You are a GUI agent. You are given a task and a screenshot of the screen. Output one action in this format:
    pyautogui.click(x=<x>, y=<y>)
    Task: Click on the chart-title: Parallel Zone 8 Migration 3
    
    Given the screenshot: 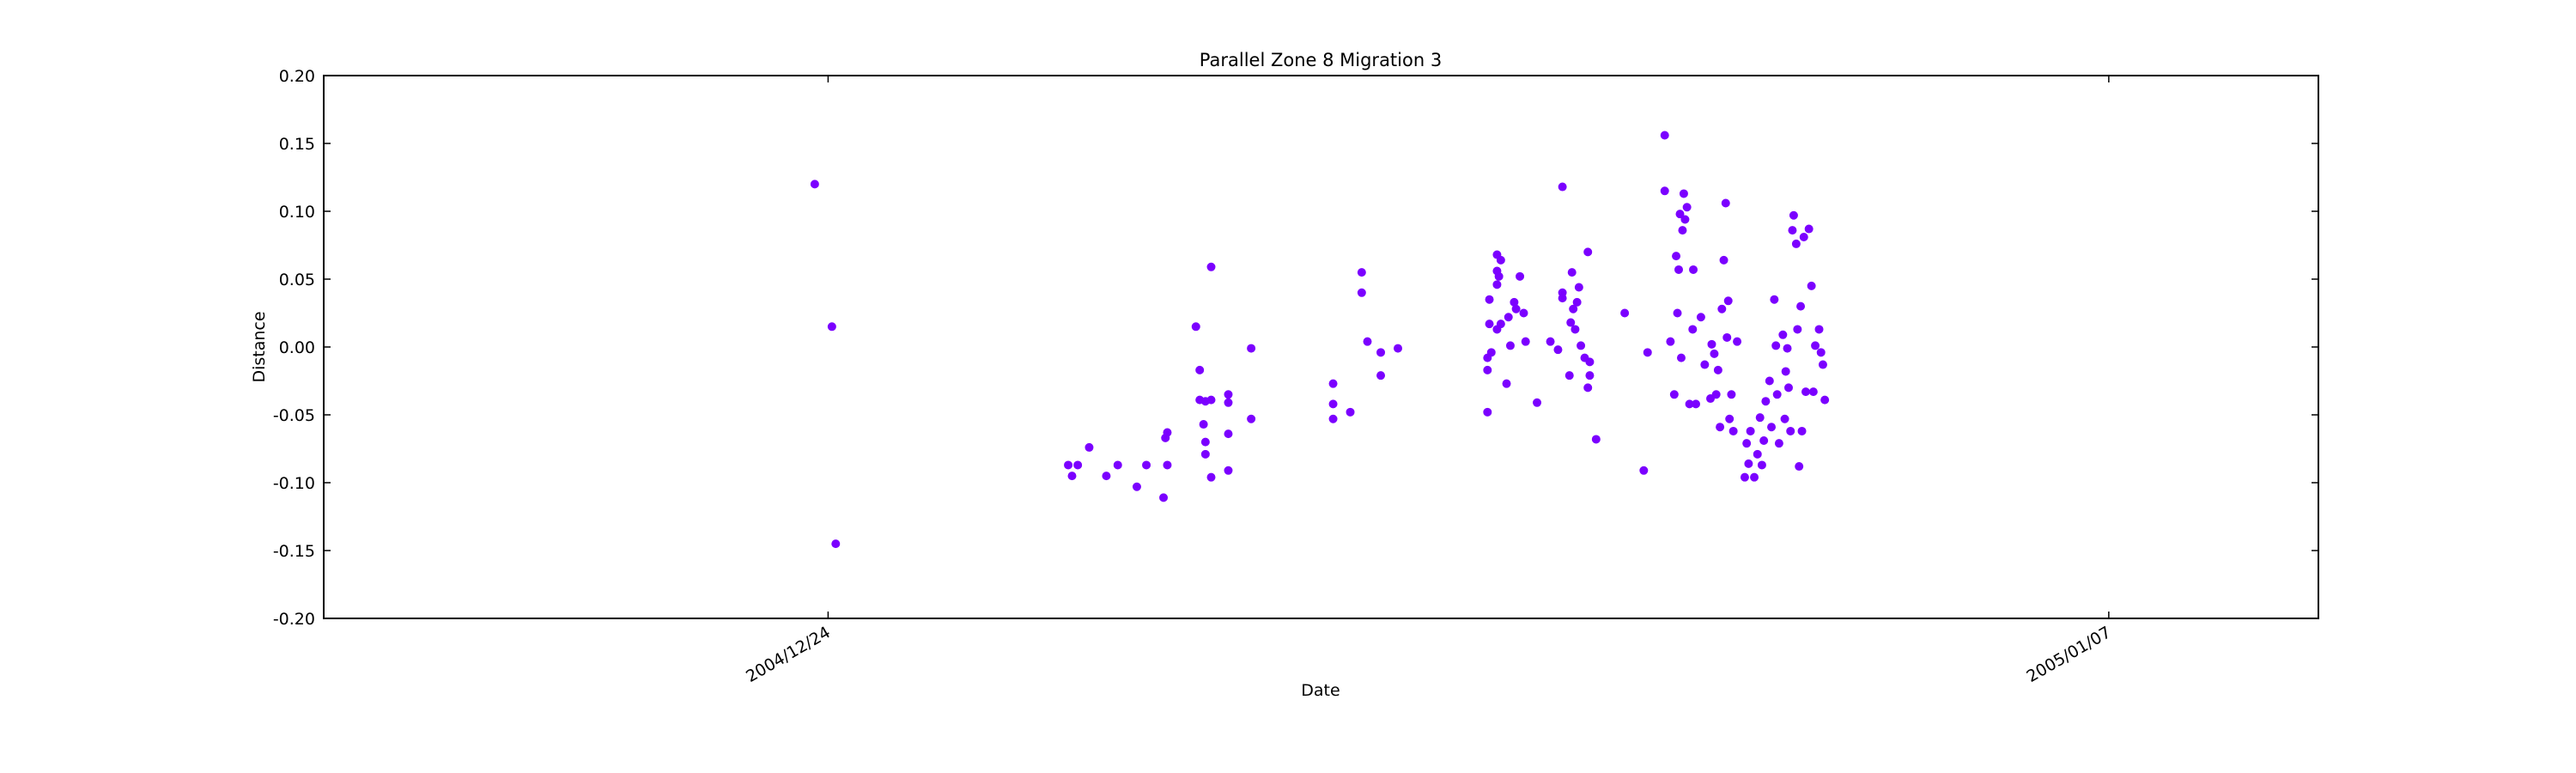 What is the action you would take?
    pyautogui.click(x=1321, y=60)
    